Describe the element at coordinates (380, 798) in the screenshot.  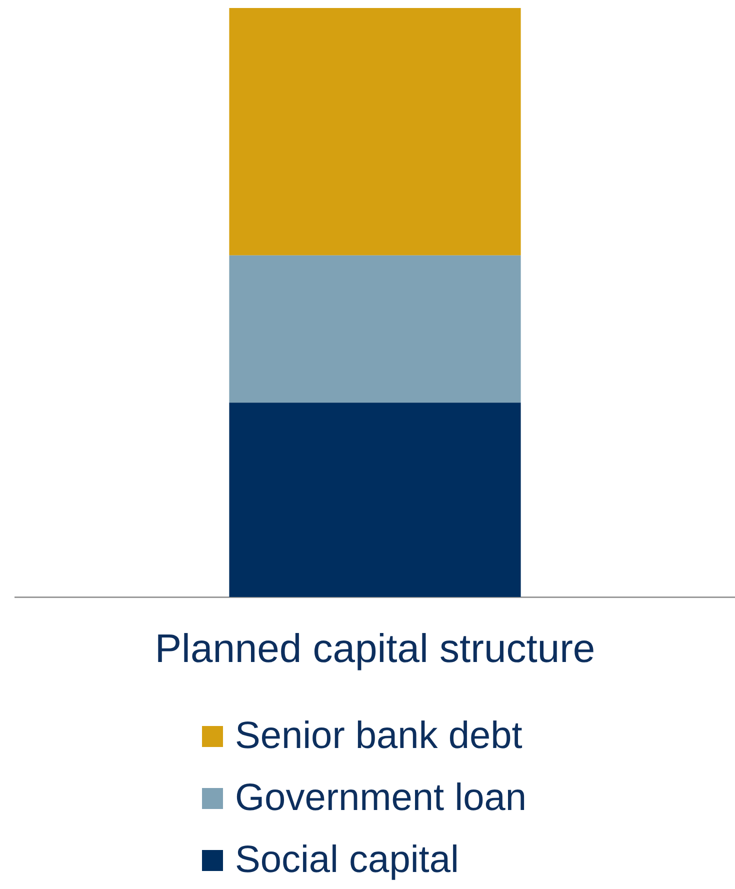
I see `legend-label: Government loan` at that location.